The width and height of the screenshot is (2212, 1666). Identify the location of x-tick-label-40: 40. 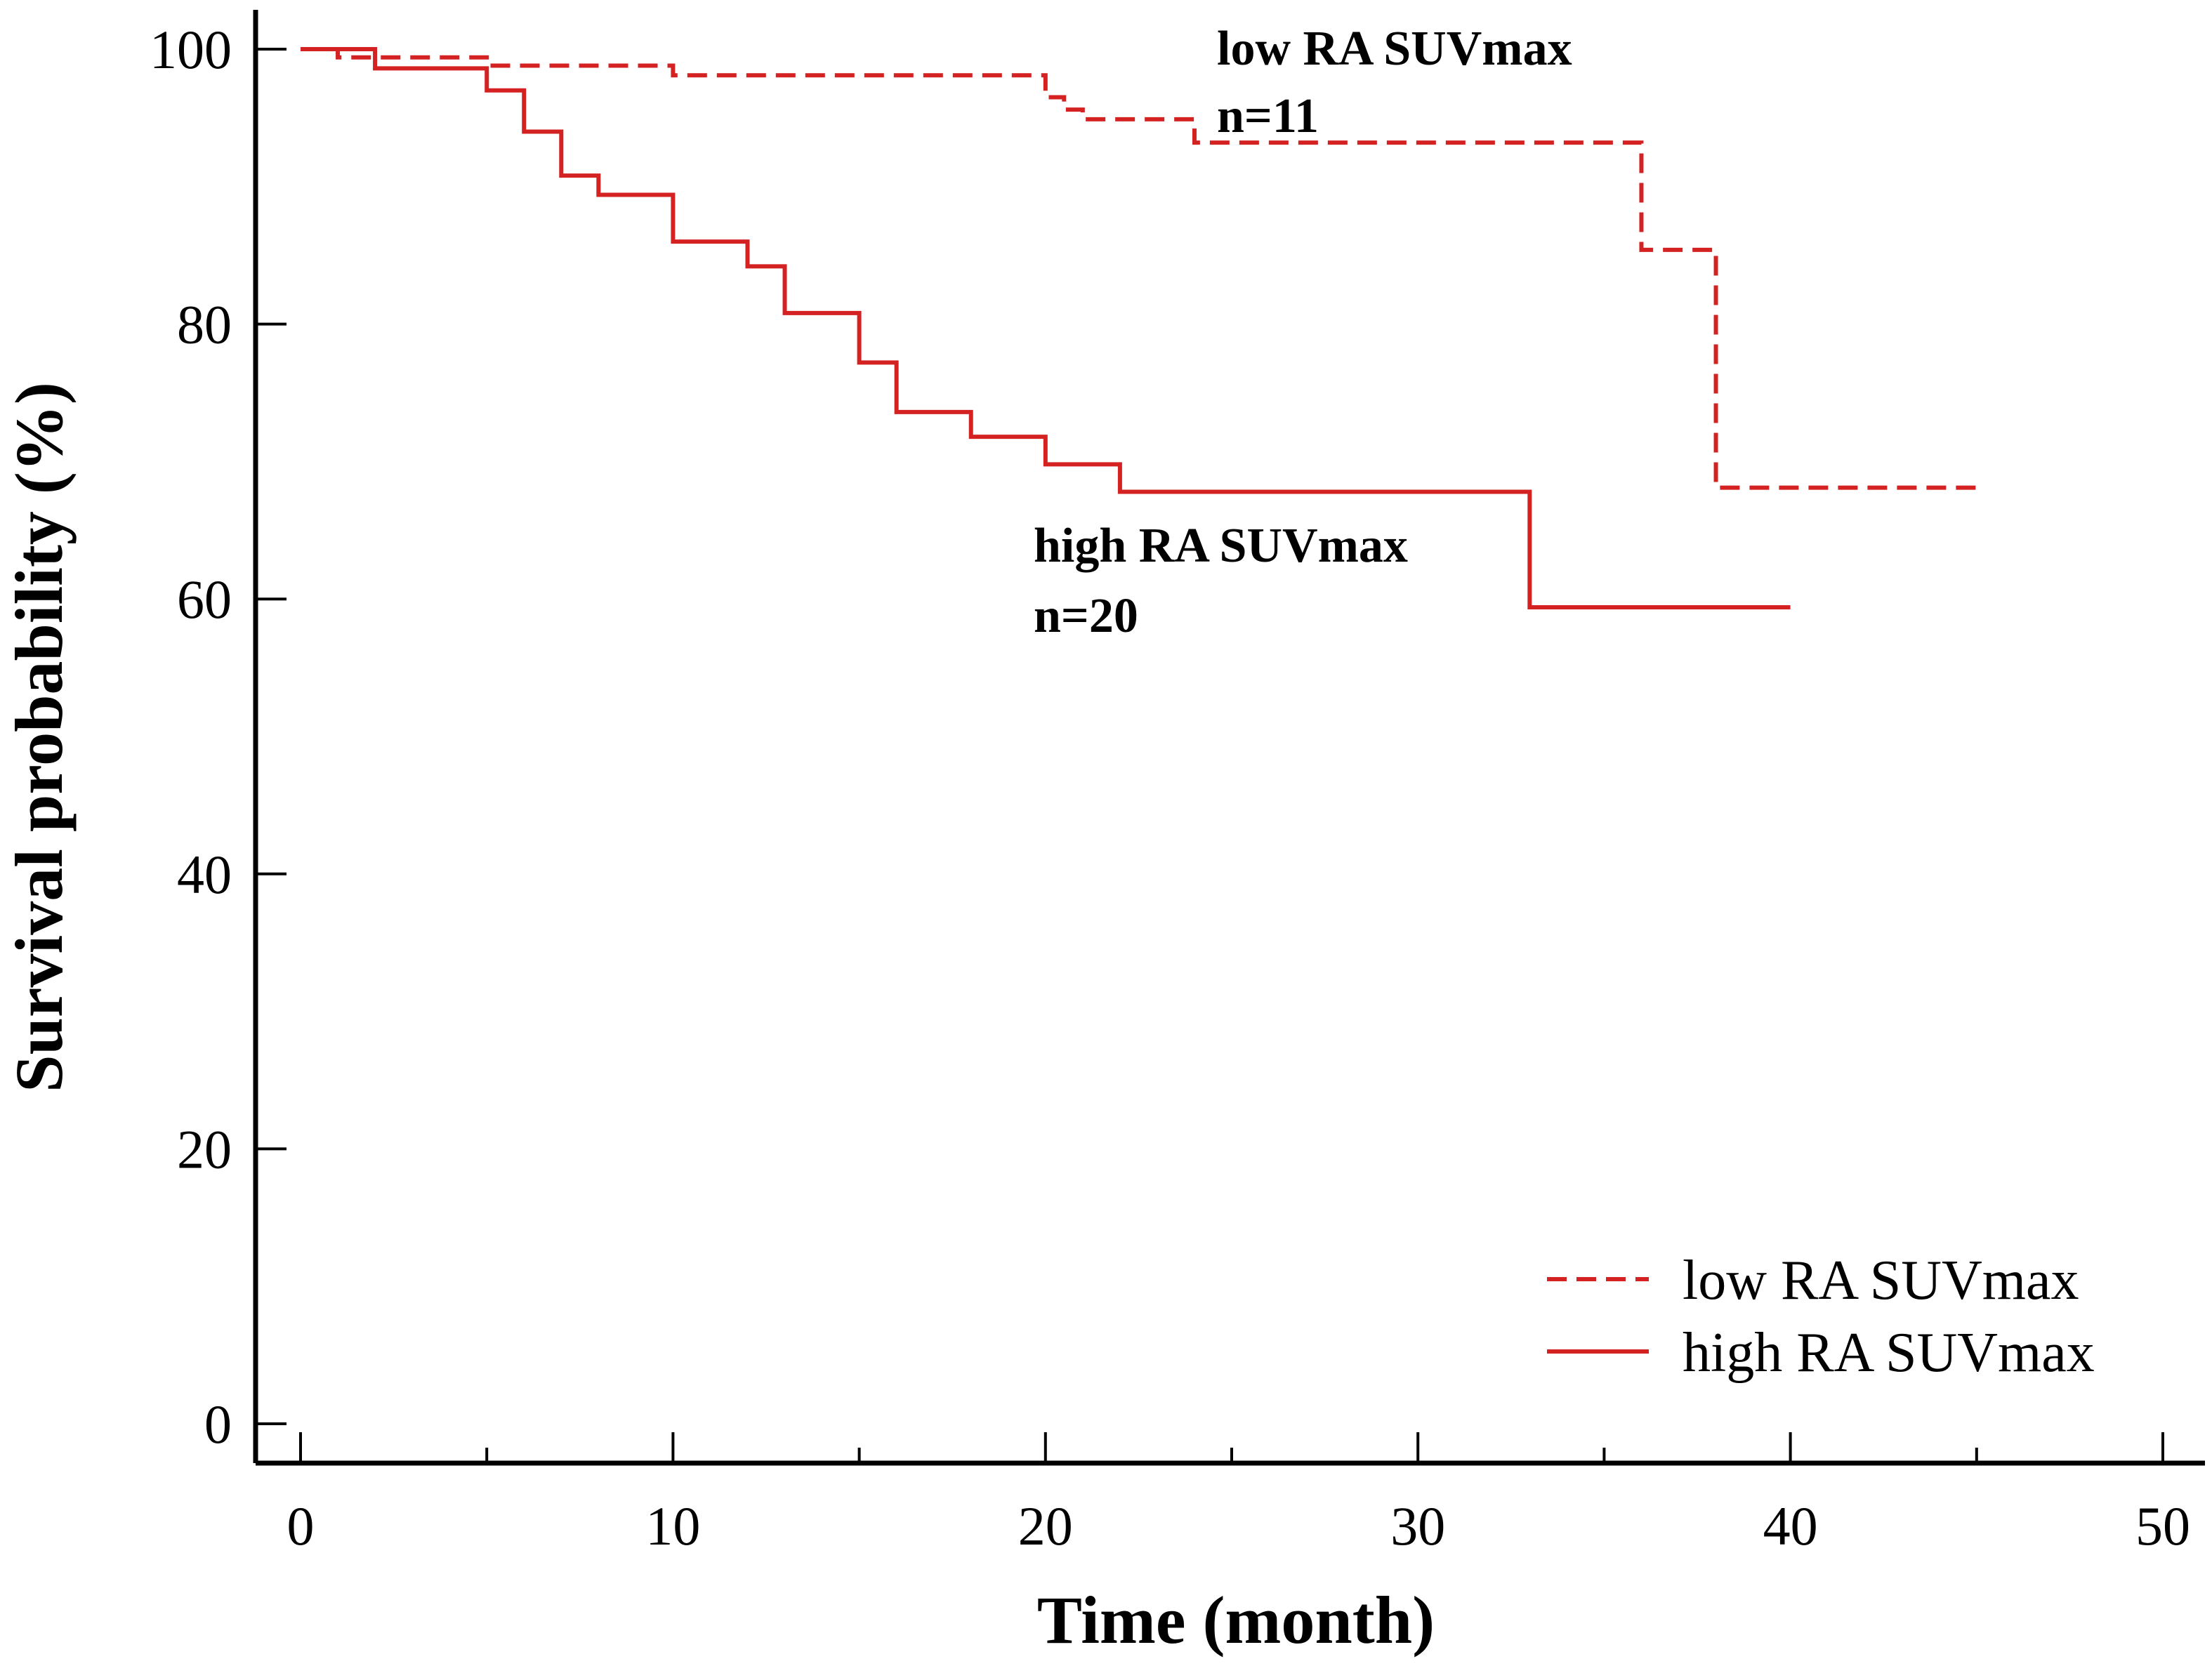
(1790, 1526).